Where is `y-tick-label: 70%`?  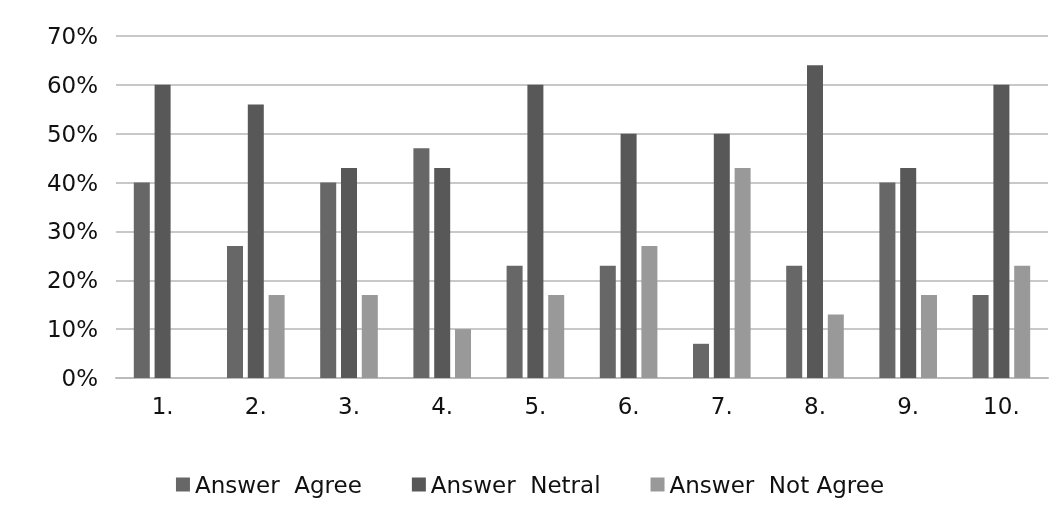
y-tick-label: 70% is located at coordinates (72, 36).